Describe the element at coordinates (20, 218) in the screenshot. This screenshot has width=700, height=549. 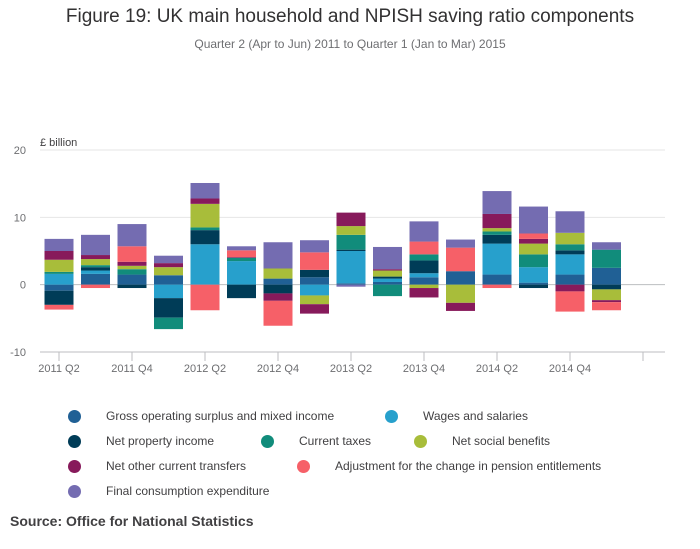
I see `y-tick-label: 10` at that location.